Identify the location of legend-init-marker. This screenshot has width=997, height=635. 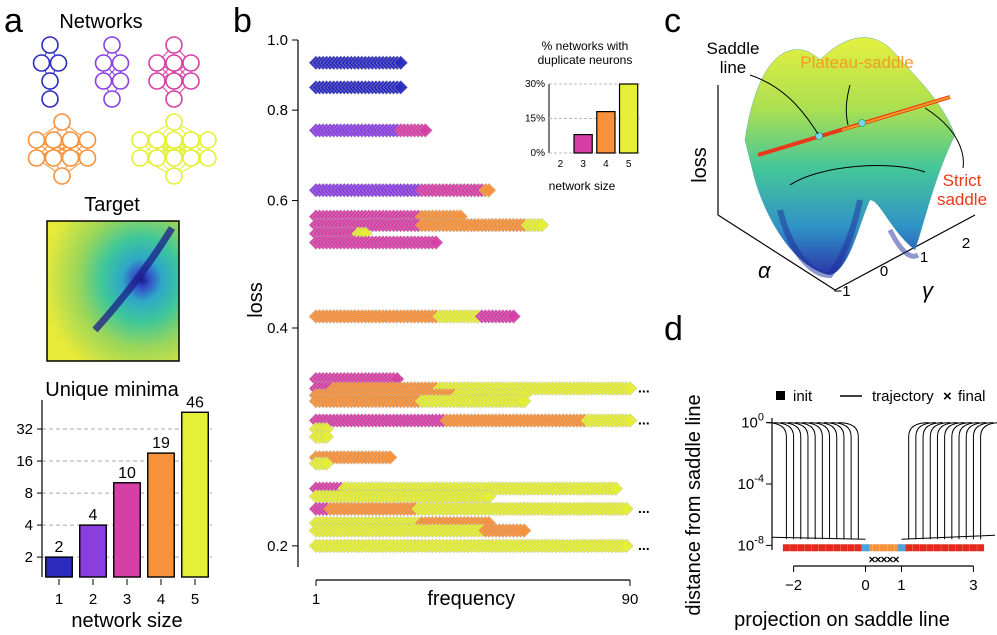
(780, 395).